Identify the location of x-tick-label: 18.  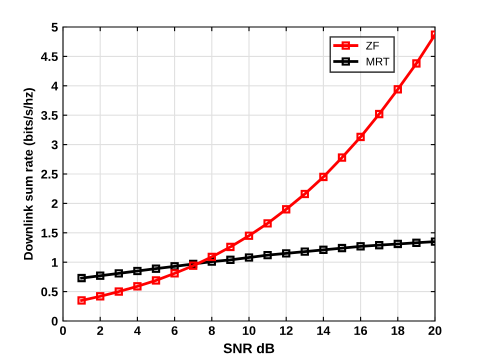
(398, 331).